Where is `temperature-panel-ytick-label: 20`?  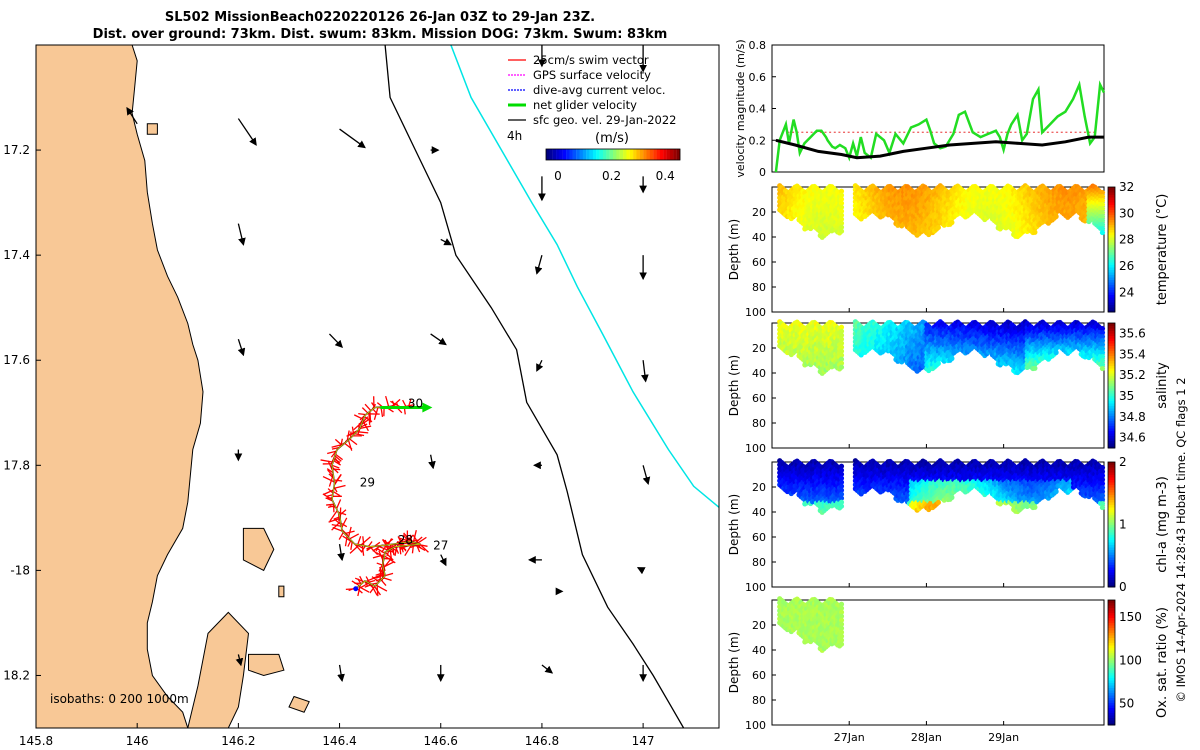 temperature-panel-ytick-label: 20 is located at coordinates (759, 212).